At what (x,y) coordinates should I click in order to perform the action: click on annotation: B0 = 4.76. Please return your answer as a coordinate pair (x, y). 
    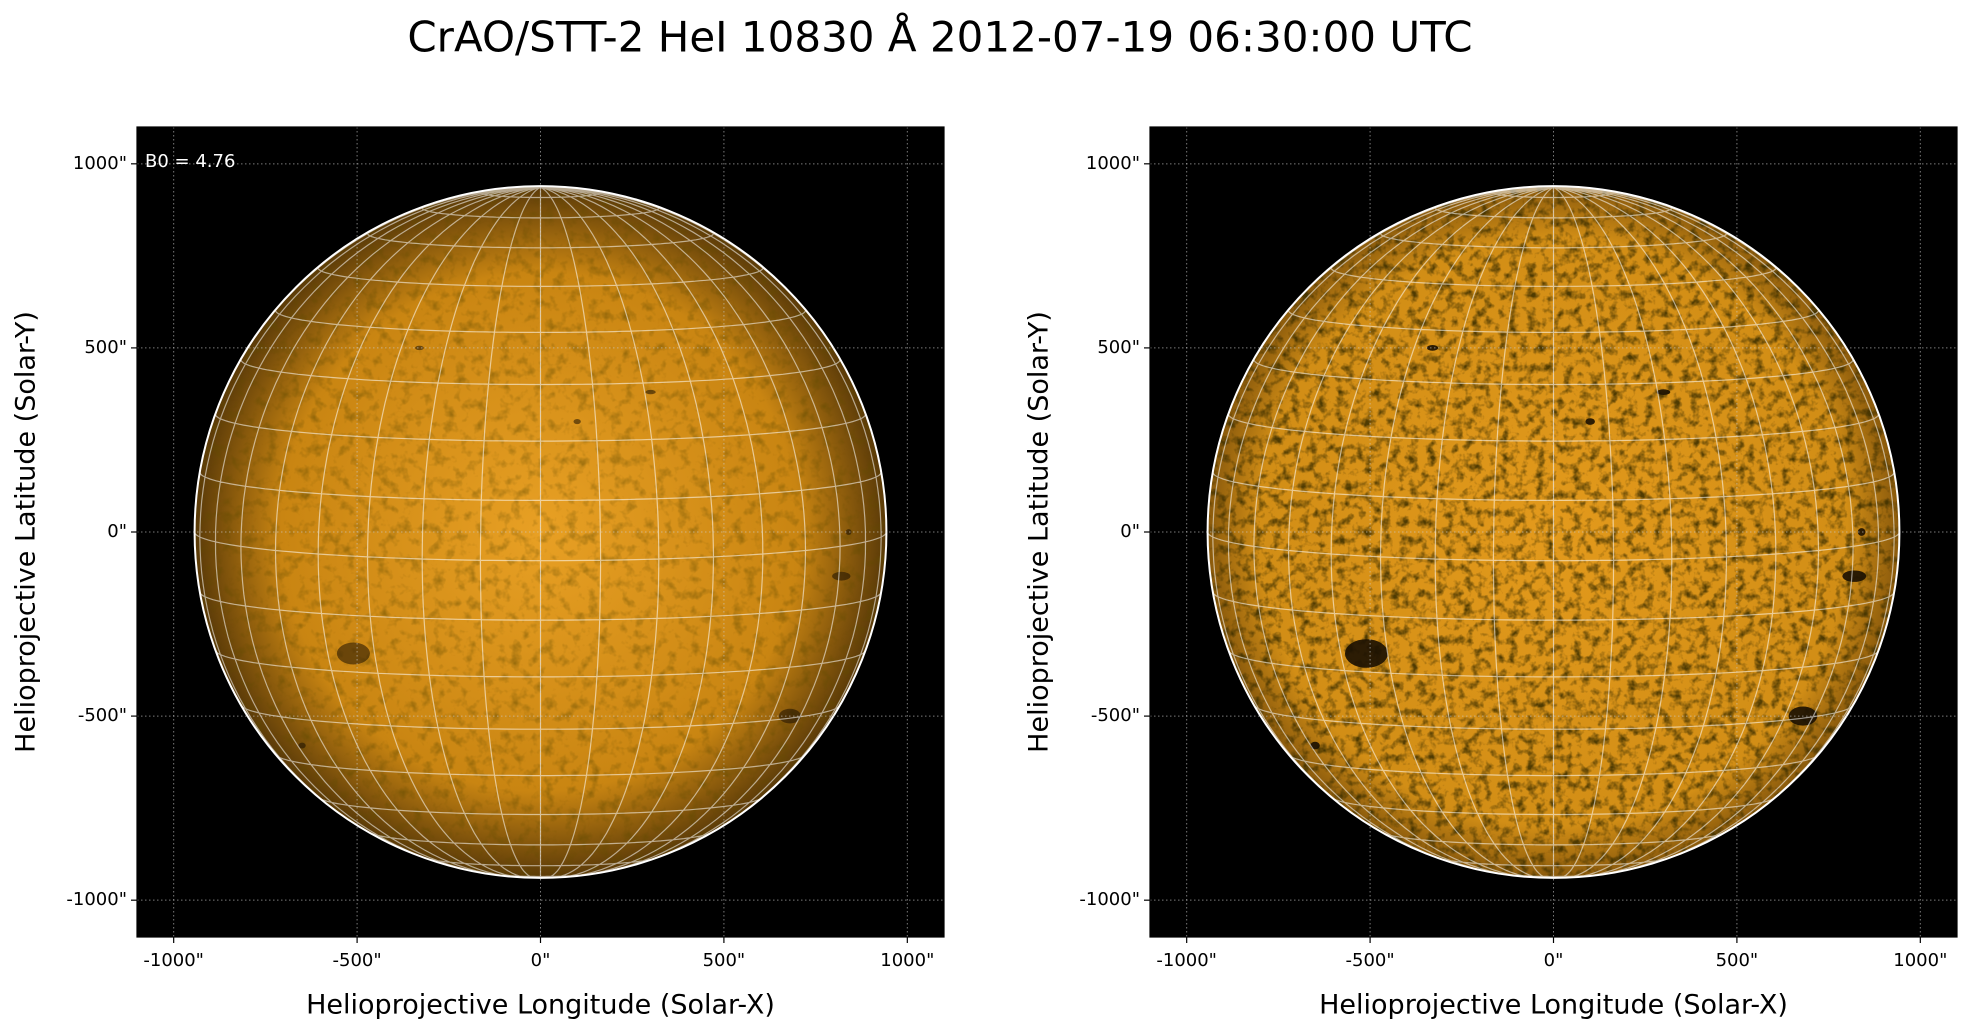
    Looking at the image, I should click on (190, 161).